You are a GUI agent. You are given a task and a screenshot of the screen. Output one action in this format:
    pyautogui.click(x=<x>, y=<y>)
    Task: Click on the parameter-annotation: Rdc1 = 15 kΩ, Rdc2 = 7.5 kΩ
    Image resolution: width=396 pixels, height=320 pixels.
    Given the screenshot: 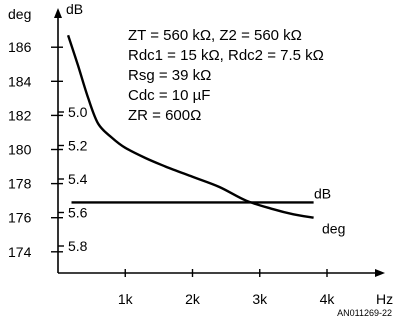 What is the action you would take?
    pyautogui.click(x=226, y=55)
    